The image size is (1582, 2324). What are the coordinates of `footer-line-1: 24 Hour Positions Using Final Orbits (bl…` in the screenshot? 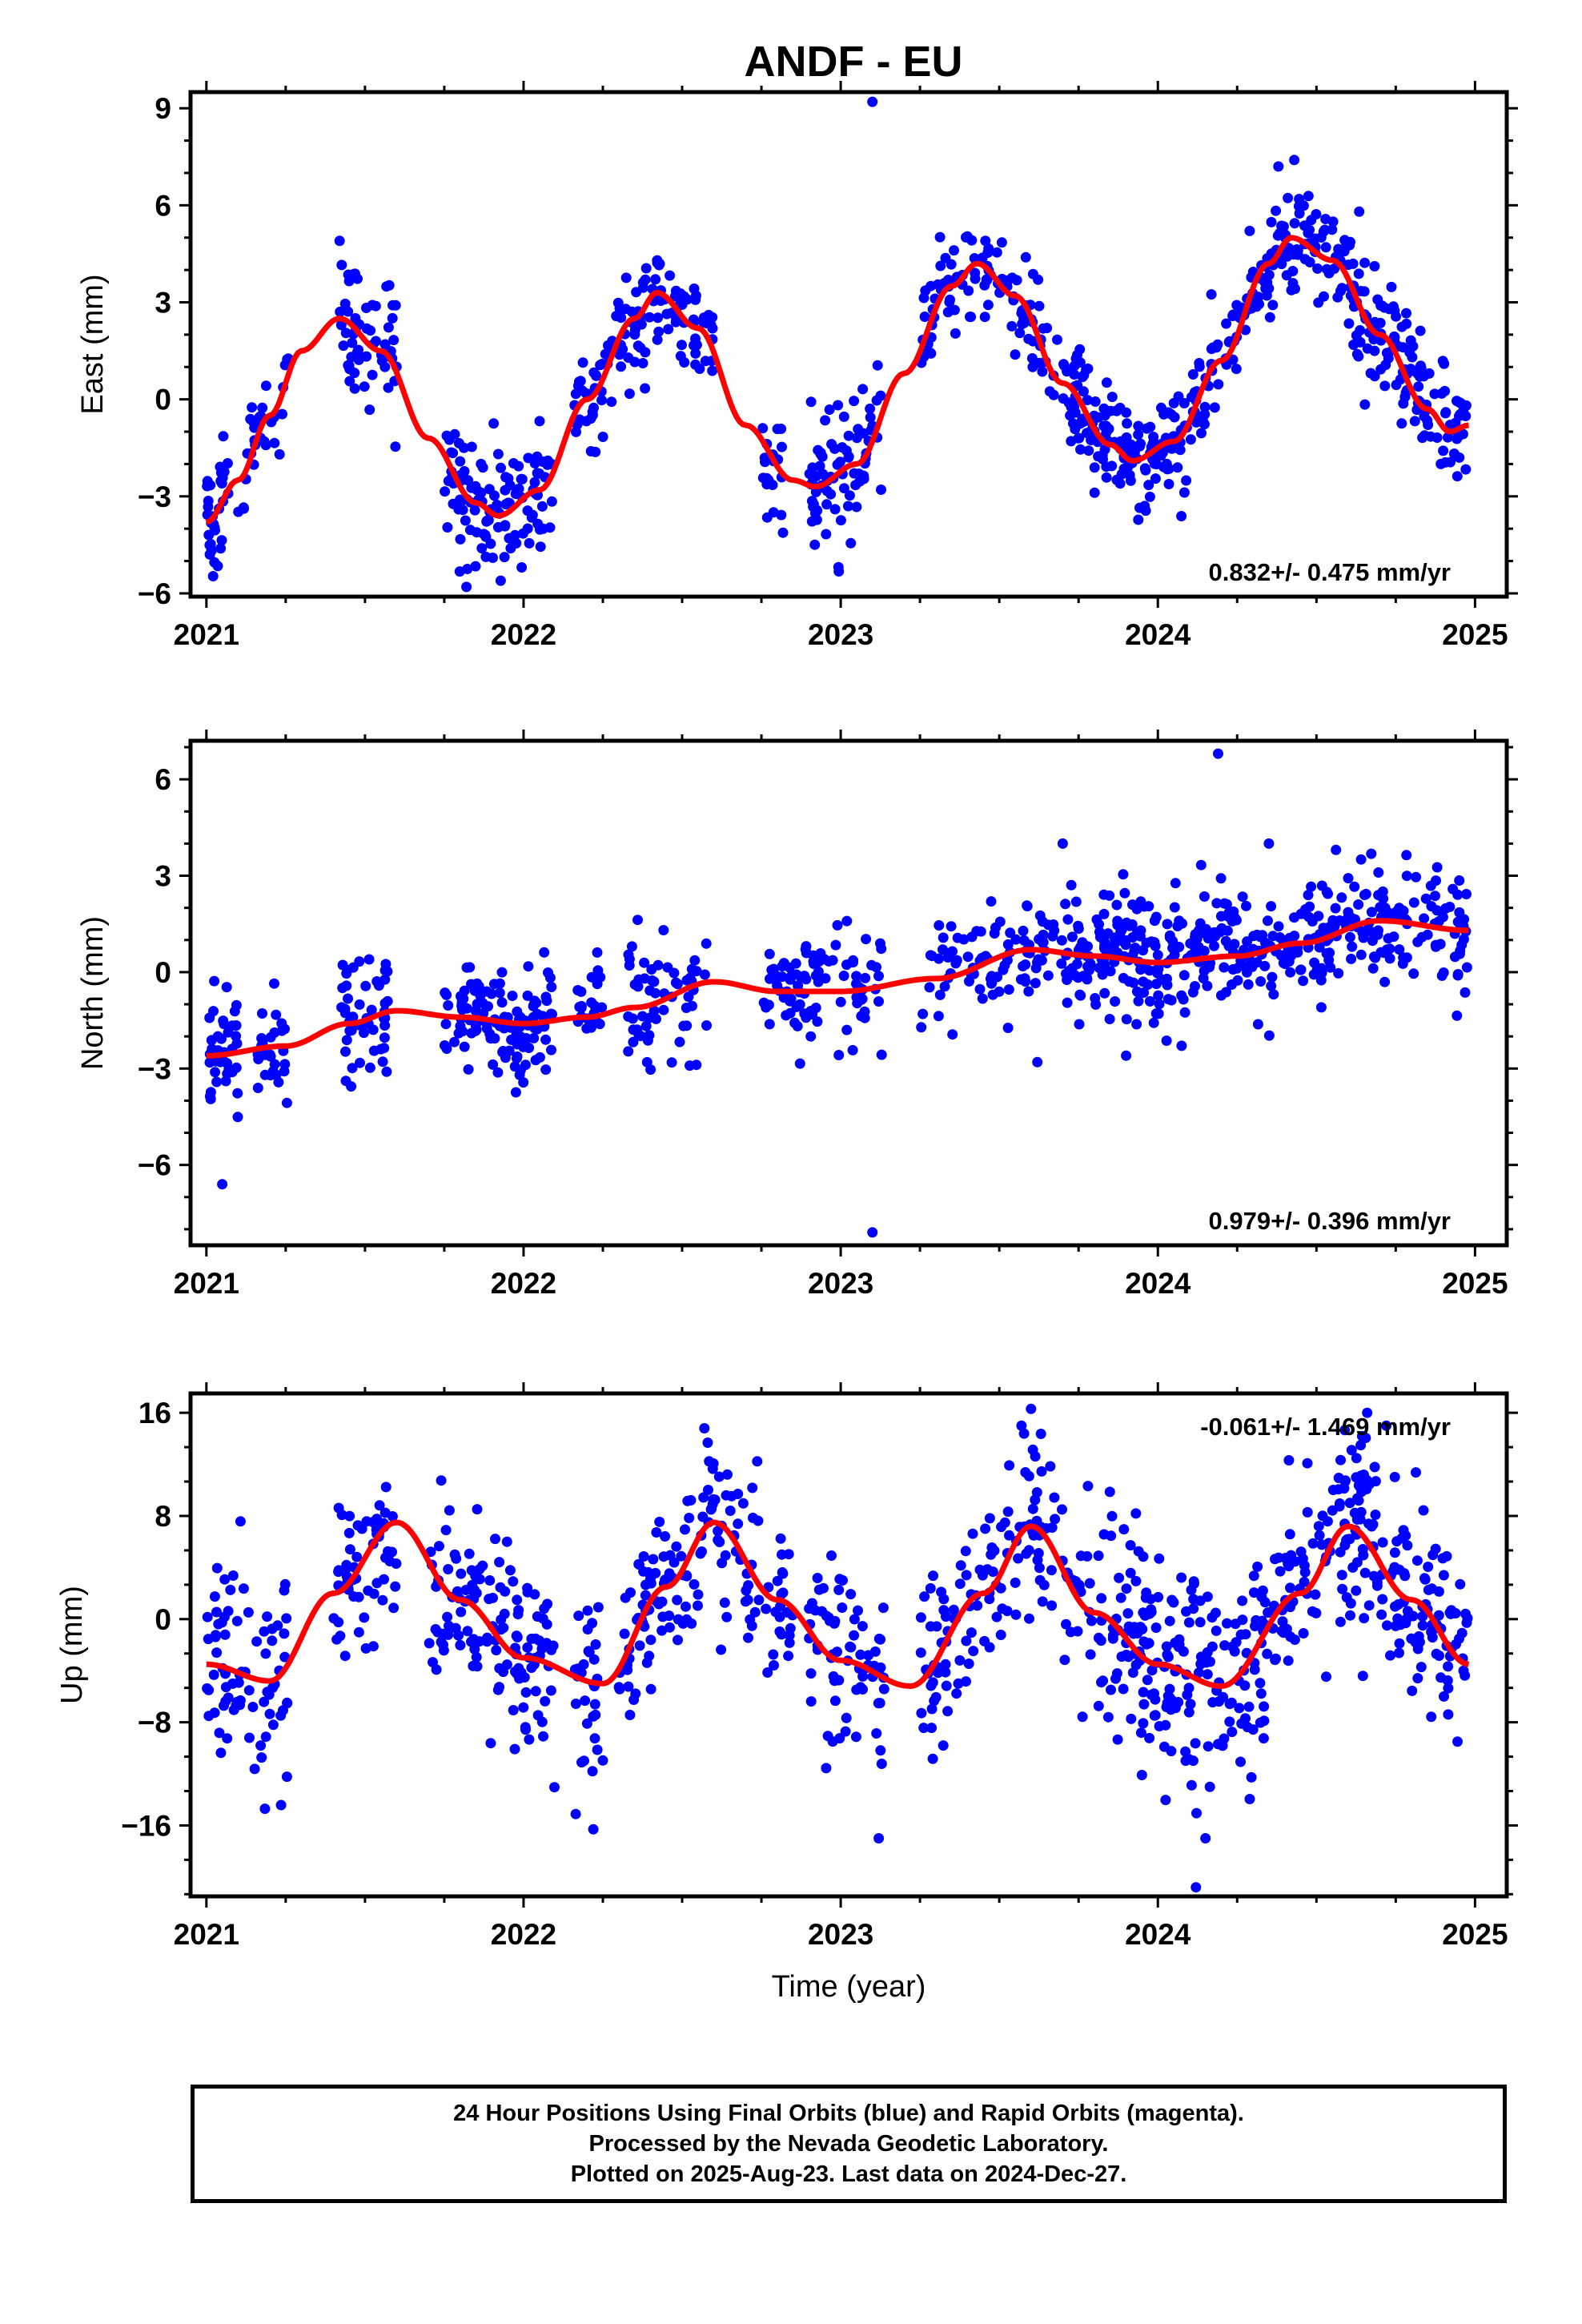 It's located at (848, 2113).